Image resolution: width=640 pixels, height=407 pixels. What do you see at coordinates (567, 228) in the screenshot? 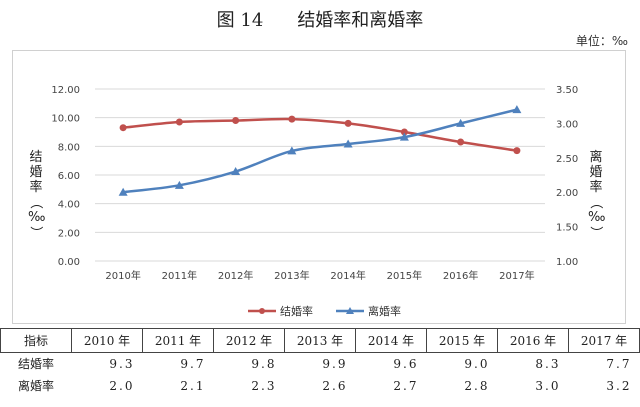
I see `right-tick-label: 1.50` at bounding box center [567, 228].